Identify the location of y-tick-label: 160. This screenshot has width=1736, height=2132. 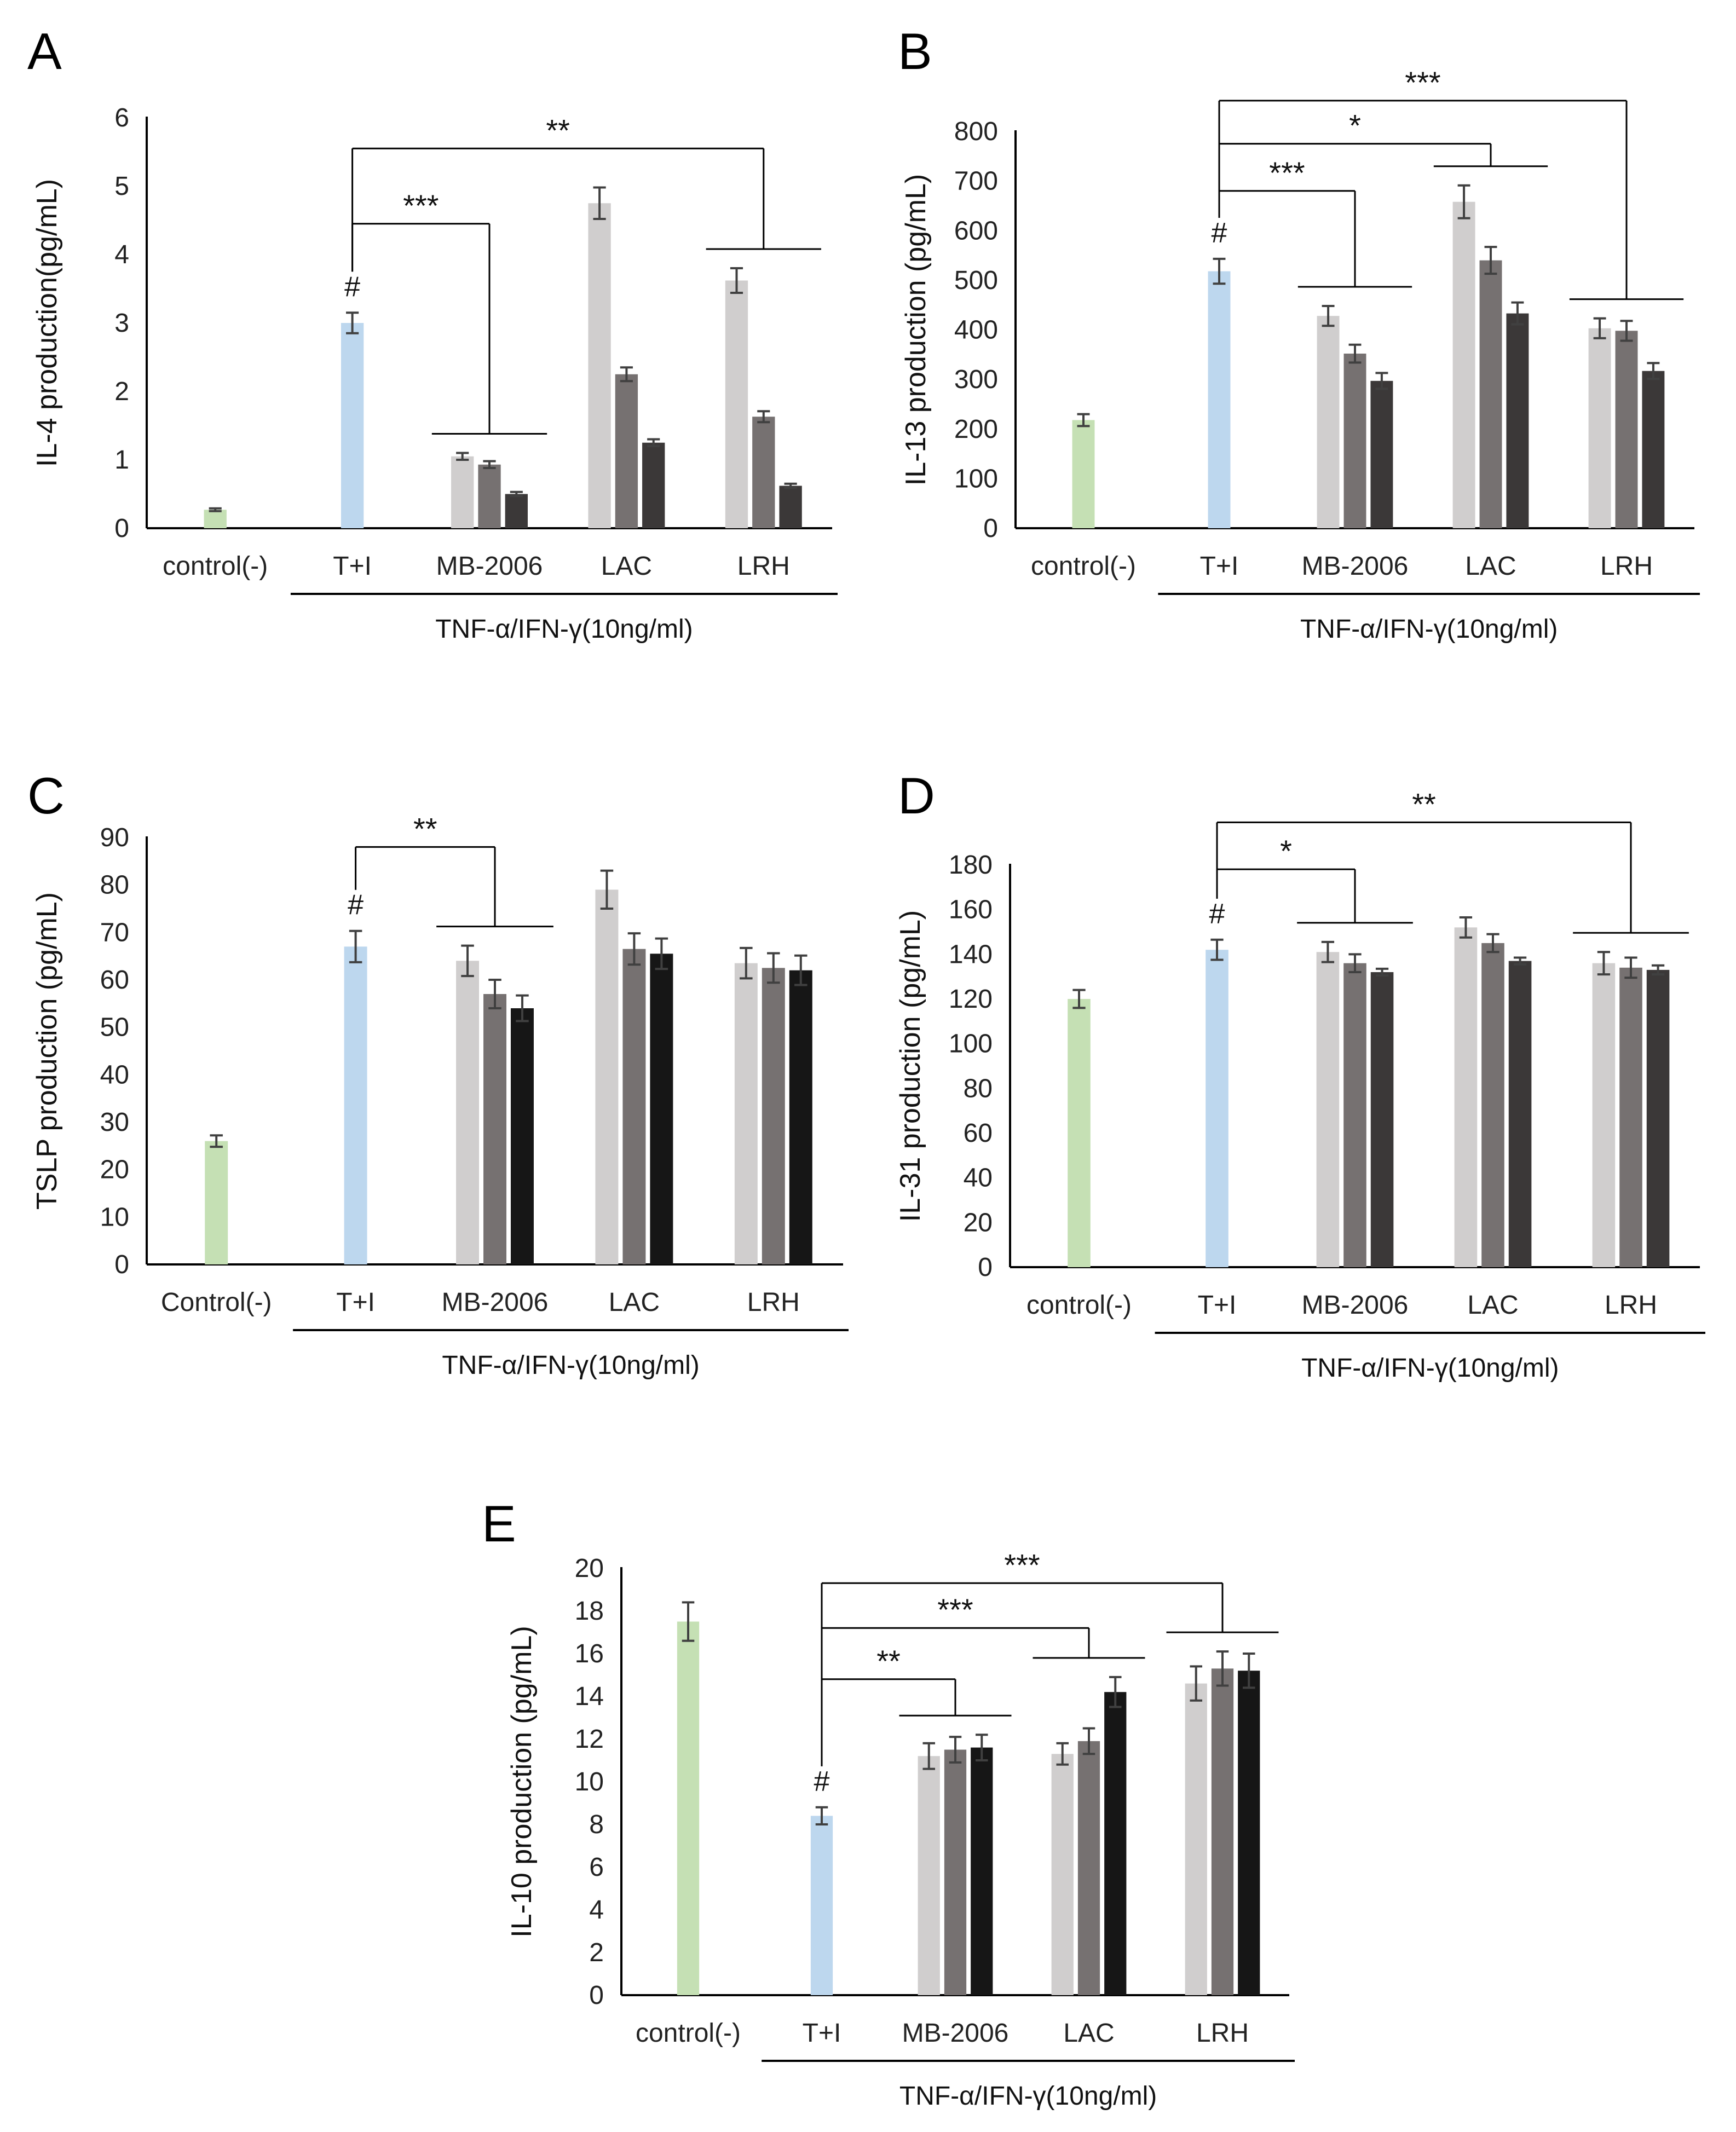
(971, 910).